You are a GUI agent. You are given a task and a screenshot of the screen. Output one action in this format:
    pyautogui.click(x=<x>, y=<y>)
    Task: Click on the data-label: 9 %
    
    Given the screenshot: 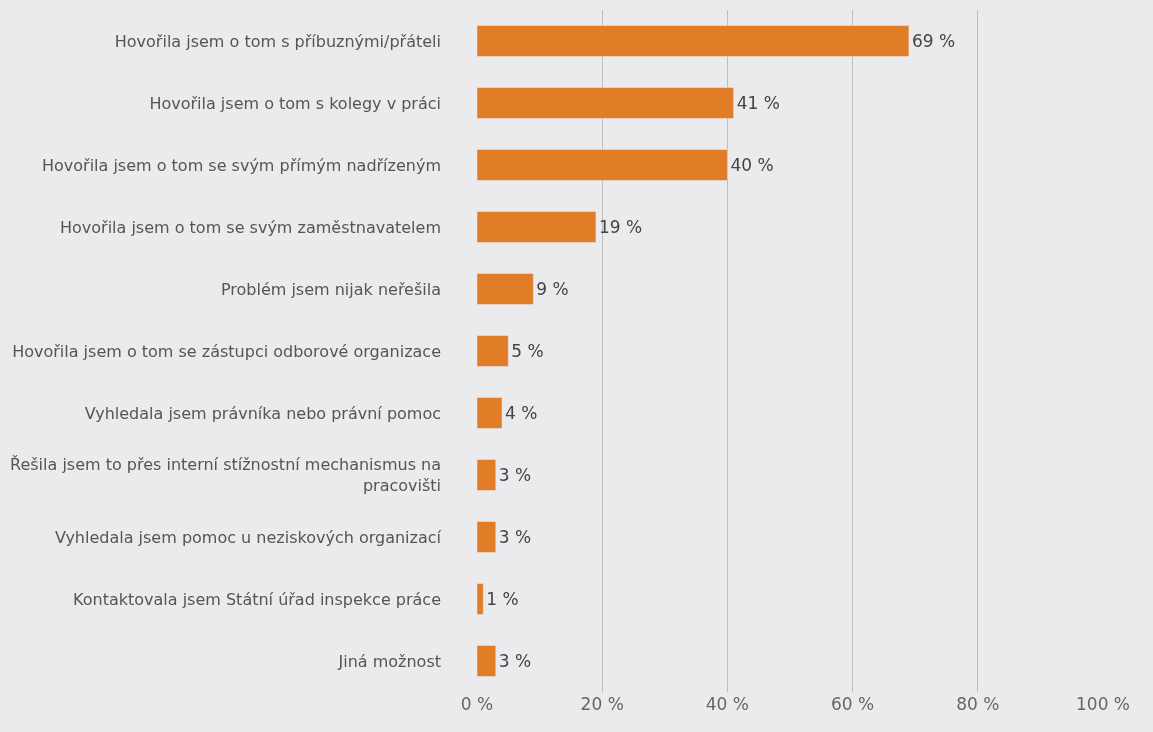 What is the action you would take?
    pyautogui.click(x=552, y=289)
    